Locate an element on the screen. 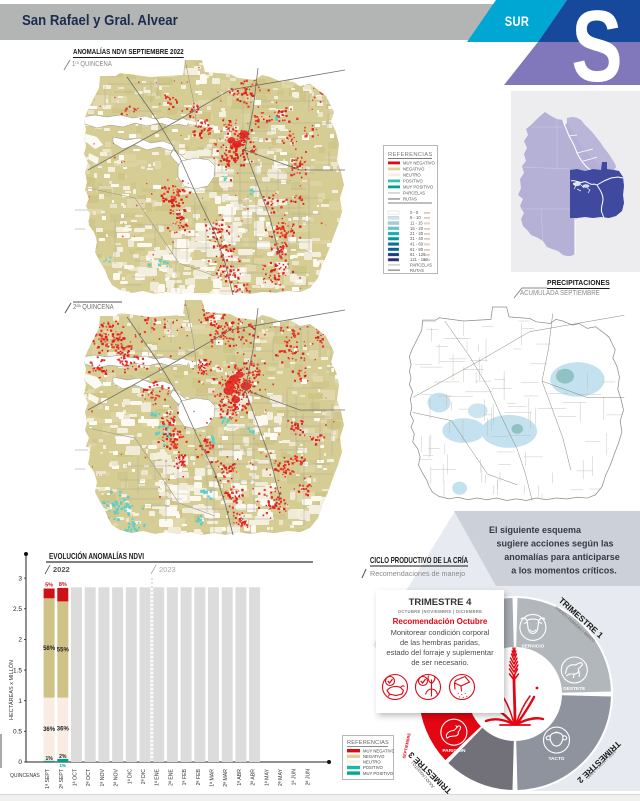 The image size is (640, 801). svg-text: 1ª JUN is located at coordinates (295, 777).